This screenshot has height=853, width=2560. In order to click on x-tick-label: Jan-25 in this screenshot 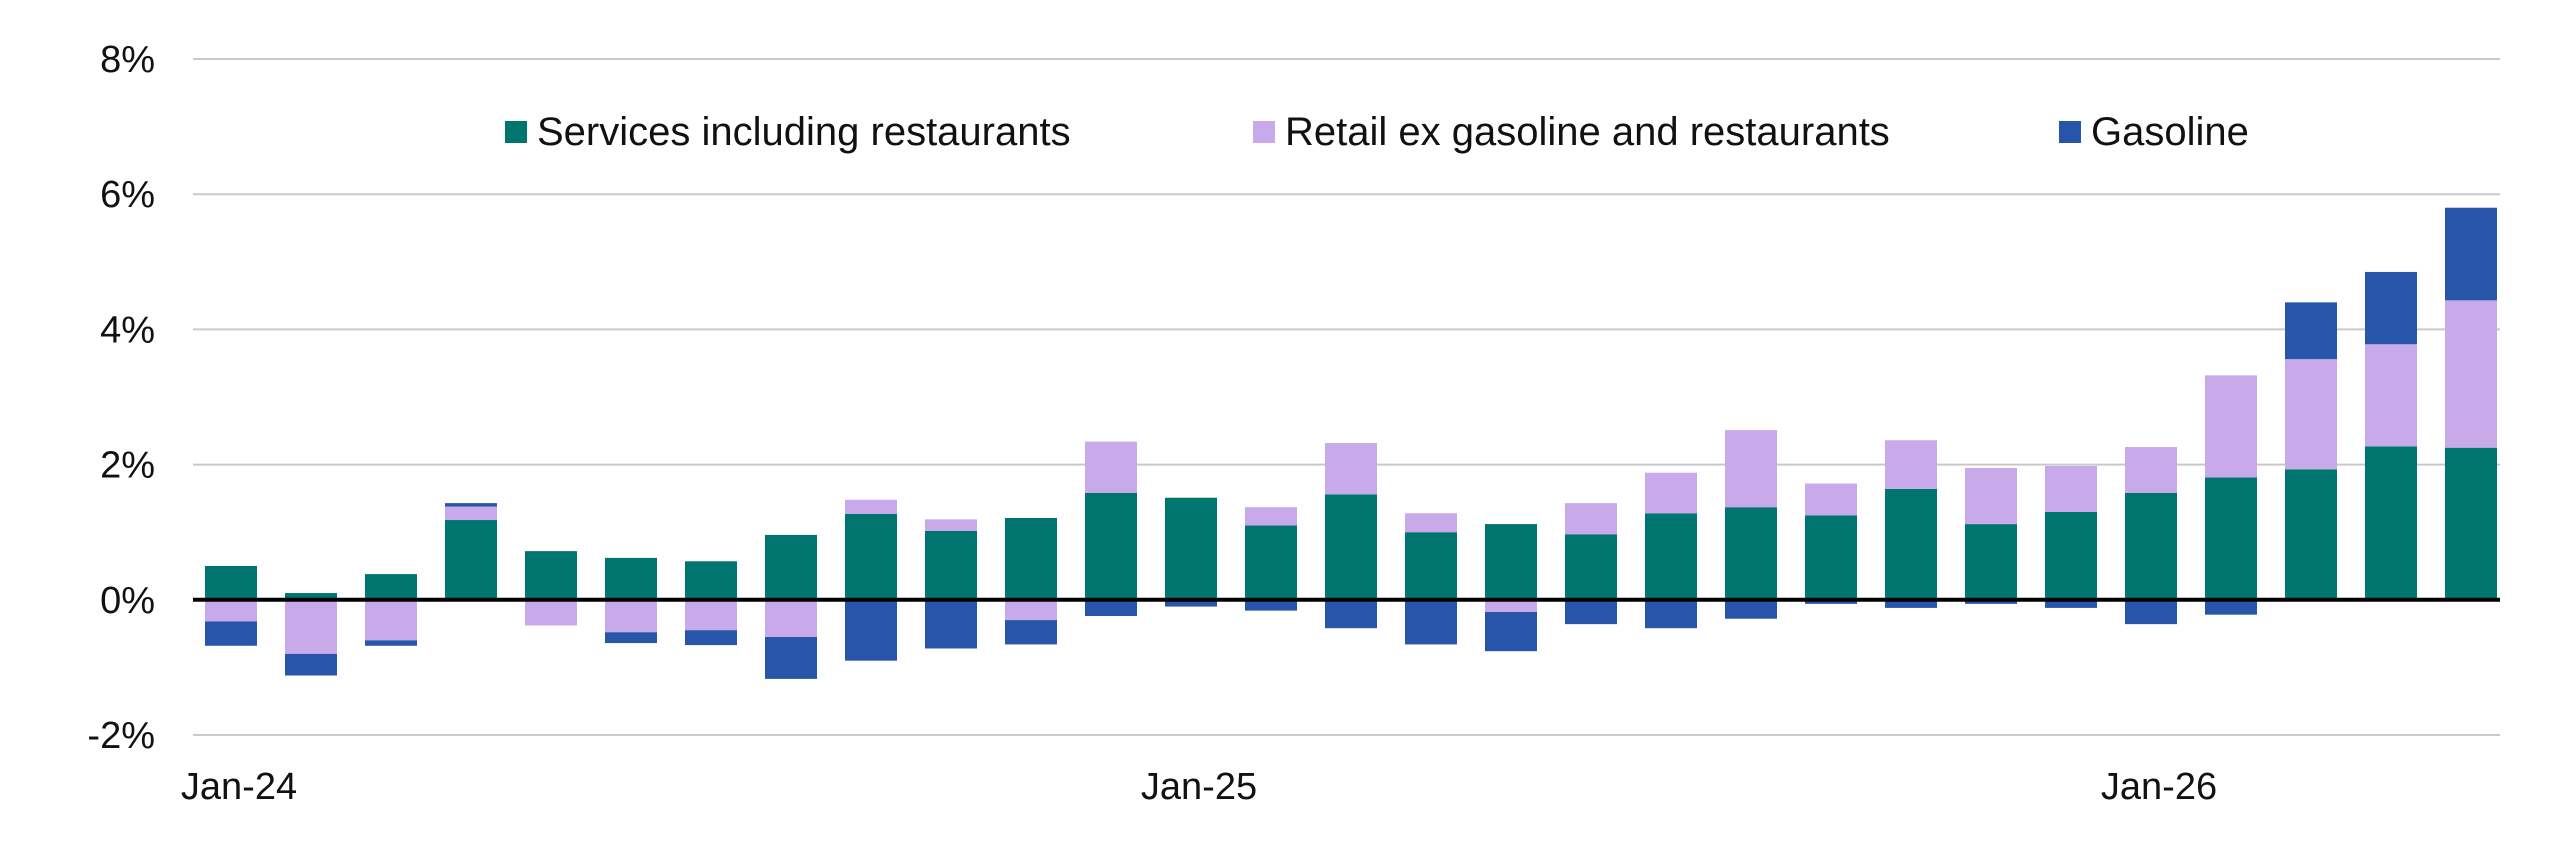, I will do `click(1199, 787)`.